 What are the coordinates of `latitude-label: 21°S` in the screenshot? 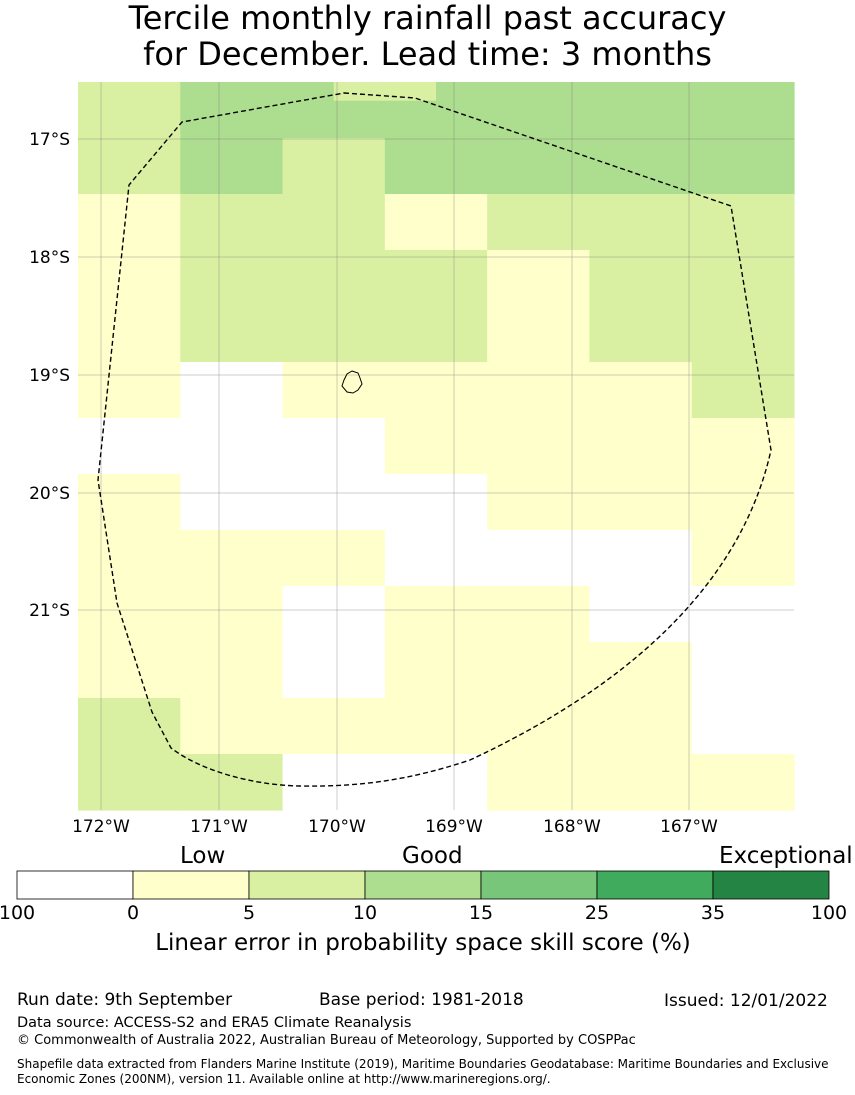 It's located at (49, 611).